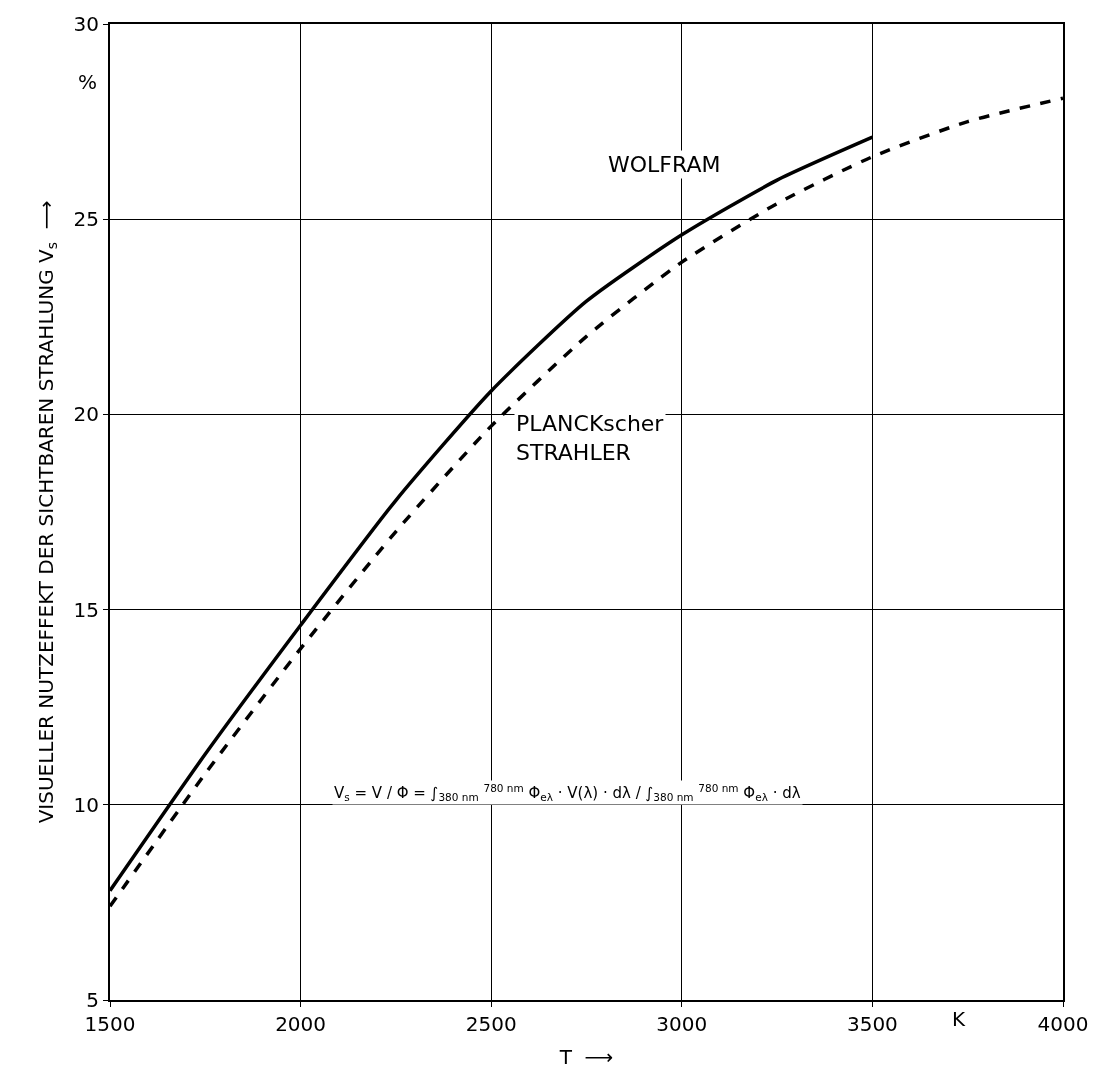 This screenshot has width=1100, height=1090. I want to click on y-tick-label: 15, so click(86, 609).